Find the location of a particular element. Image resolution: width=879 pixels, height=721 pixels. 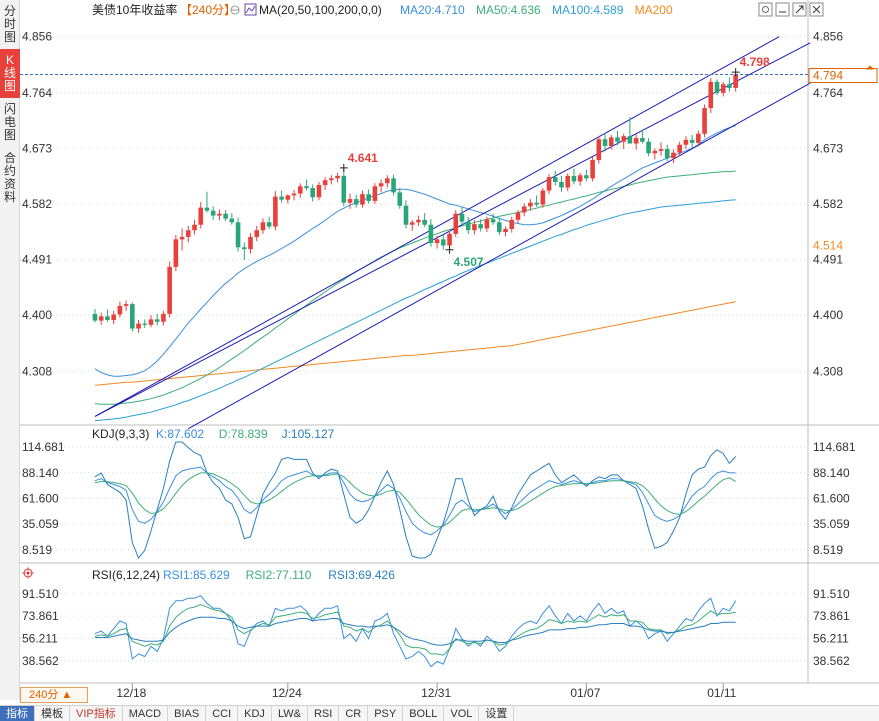

close-icon is located at coordinates (816, 9).